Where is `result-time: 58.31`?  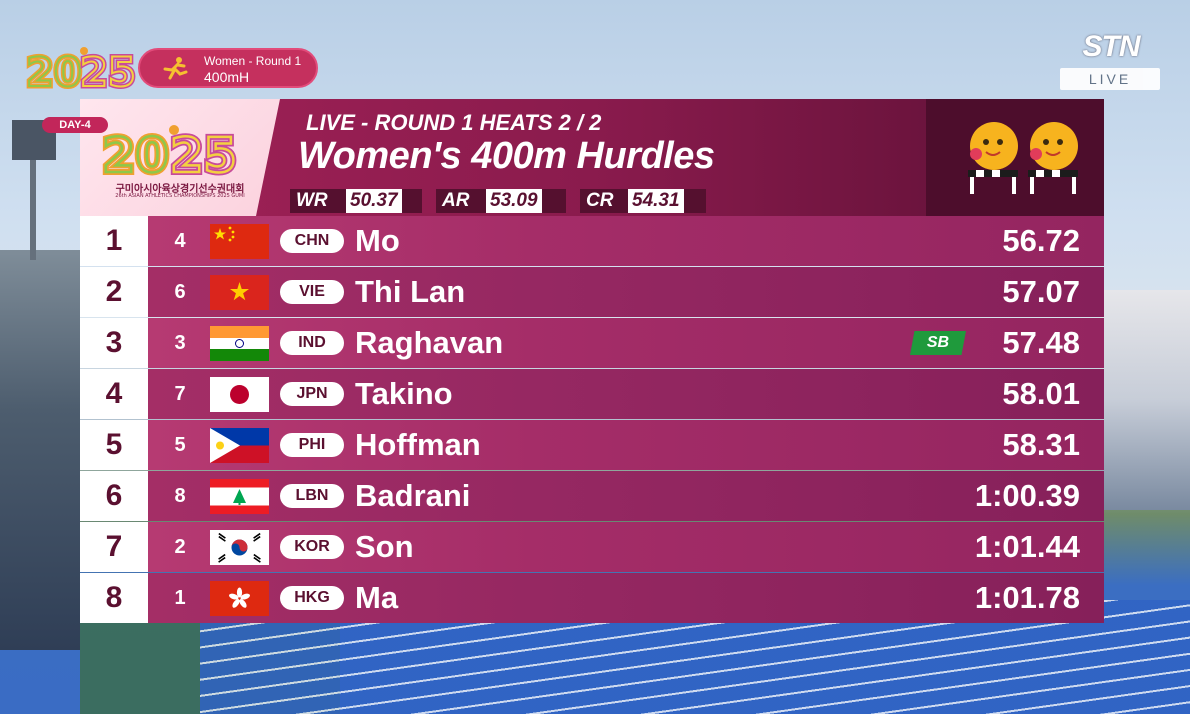
result-time: 58.31 is located at coordinates (1041, 444).